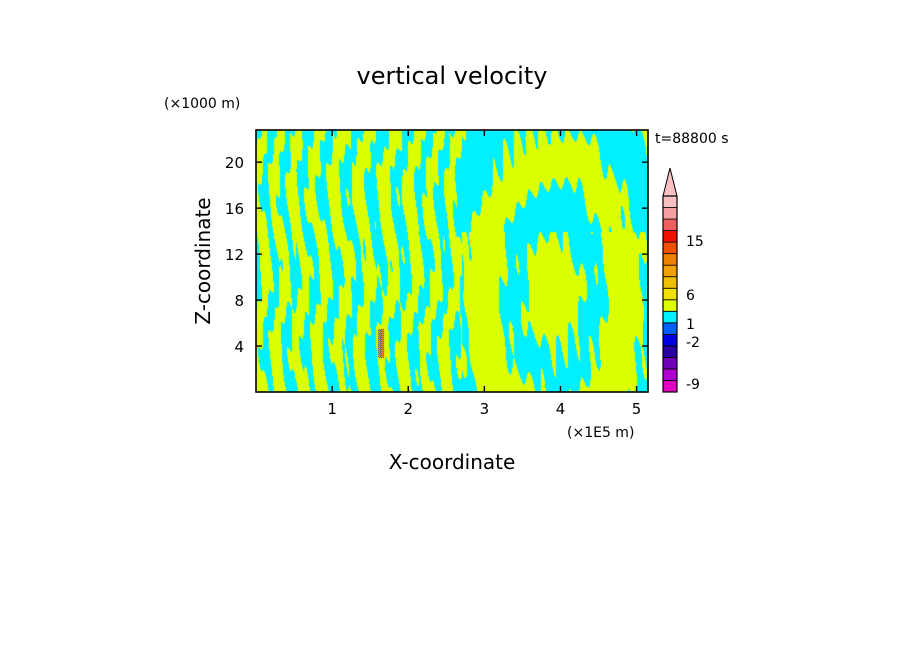 This screenshot has height=654, width=904. I want to click on colorbar-label: 1, so click(690, 325).